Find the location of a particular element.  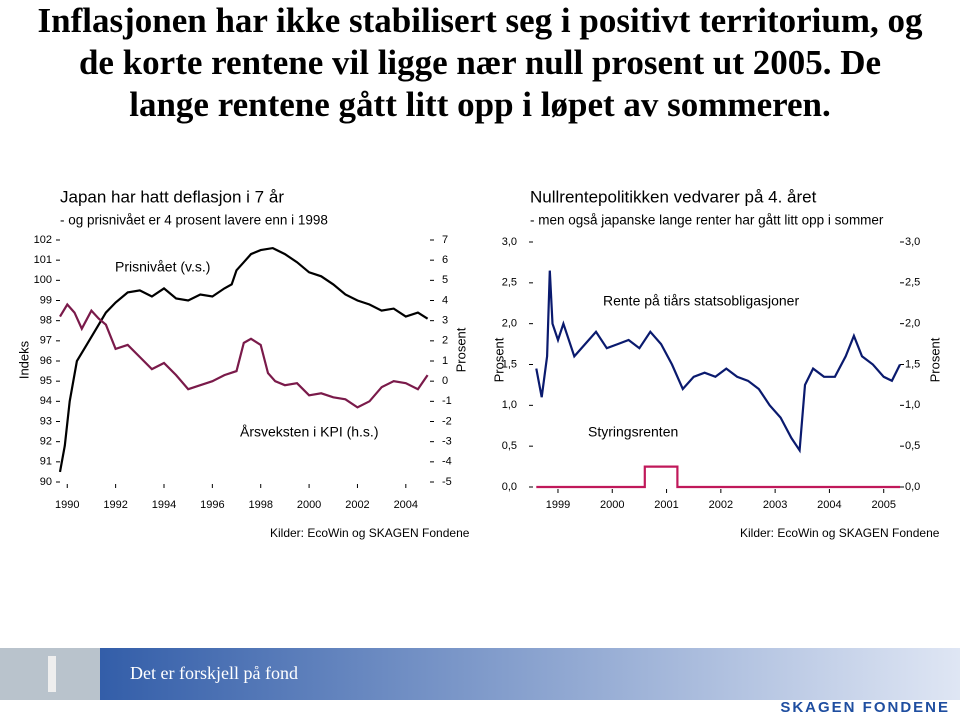

y-tick-label: 99 is located at coordinates (46, 300).